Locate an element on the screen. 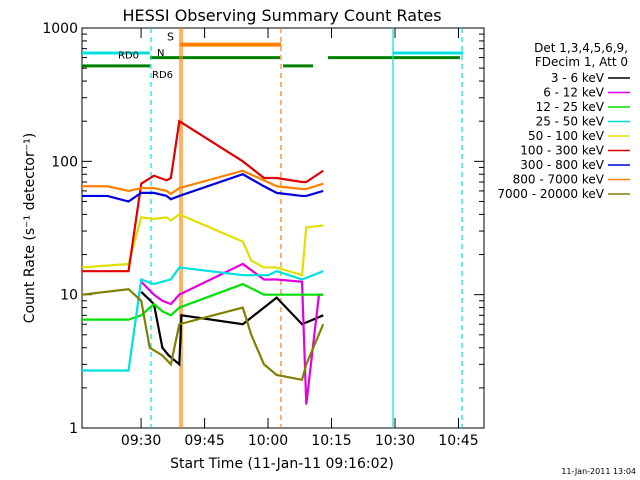  legend-header: Det 1,3,4,5,6,9, is located at coordinates (581, 48).